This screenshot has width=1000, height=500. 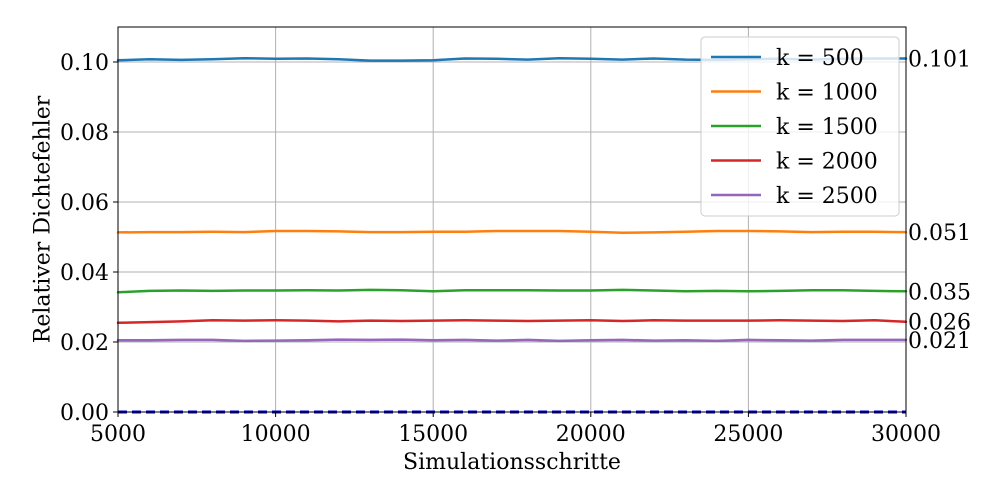 What do you see at coordinates (84, 273) in the screenshot?
I see `y-tick-label: 0.04` at bounding box center [84, 273].